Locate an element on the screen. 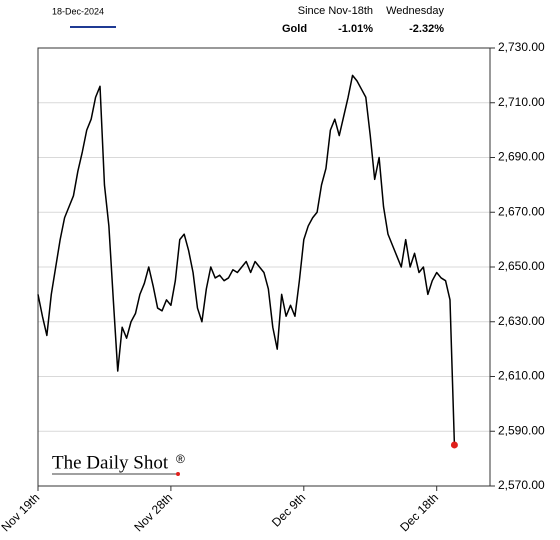 This screenshot has width=560, height=540. last-point is located at coordinates (454, 445).